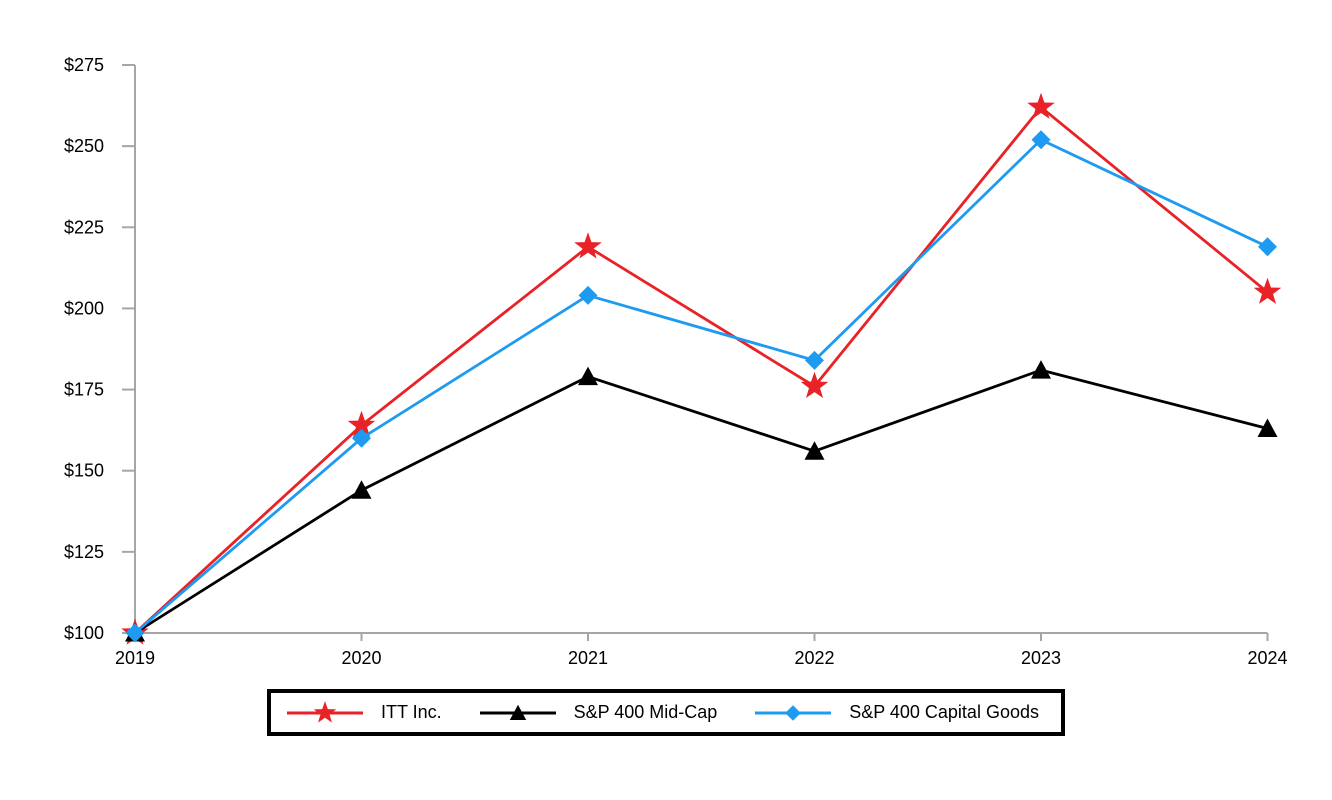  What do you see at coordinates (1041, 658) in the screenshot?
I see `x-tick-label: 2023` at bounding box center [1041, 658].